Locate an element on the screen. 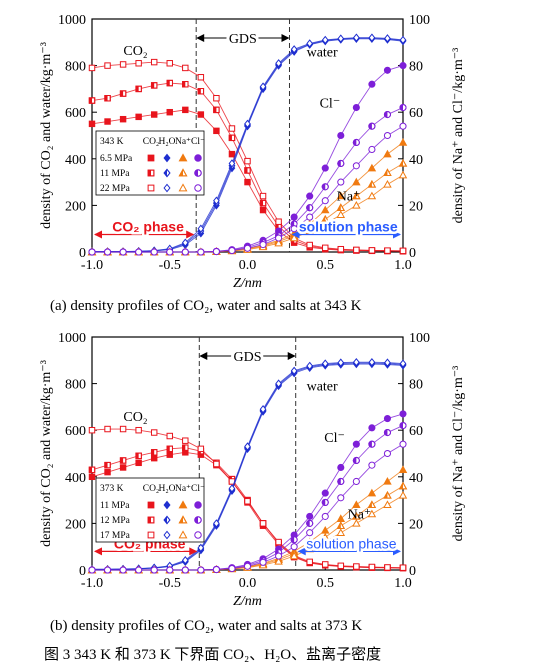 This screenshot has width=535, height=664. x-axis-label: Z/nm is located at coordinates (247, 283).